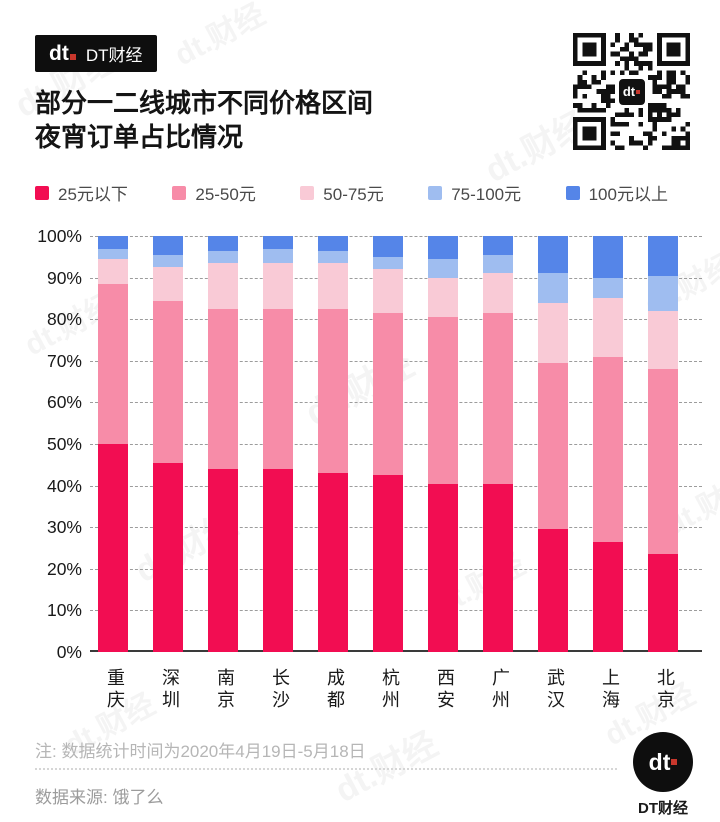  I want to click on stacked-bar-杭州, so click(388, 444).